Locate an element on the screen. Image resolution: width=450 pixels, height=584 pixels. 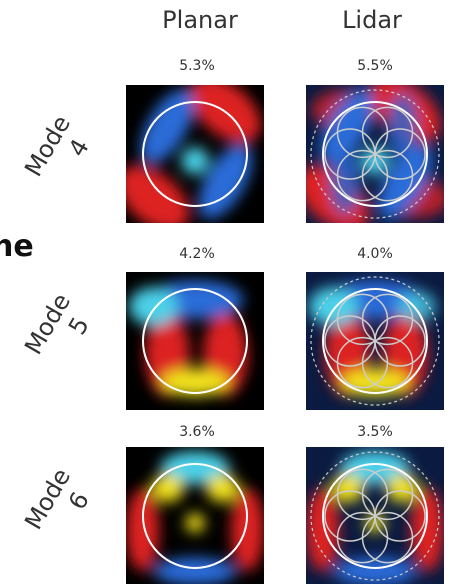
column-header: Lidar is located at coordinates (372, 20).